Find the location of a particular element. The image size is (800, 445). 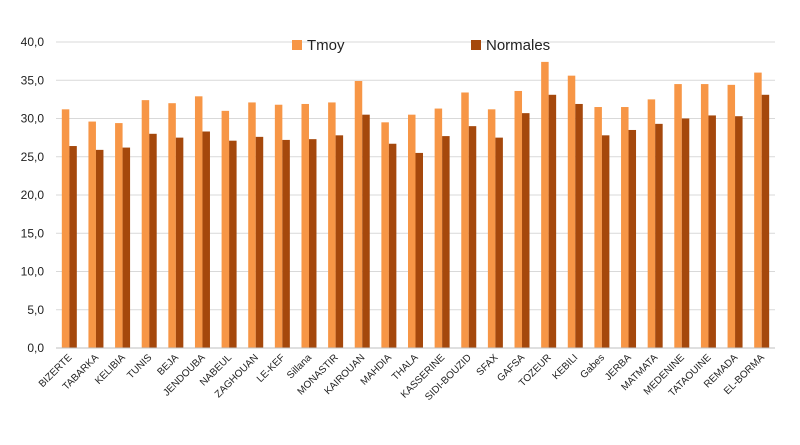

y-tick-label: 0,0 is located at coordinates (35, 348).